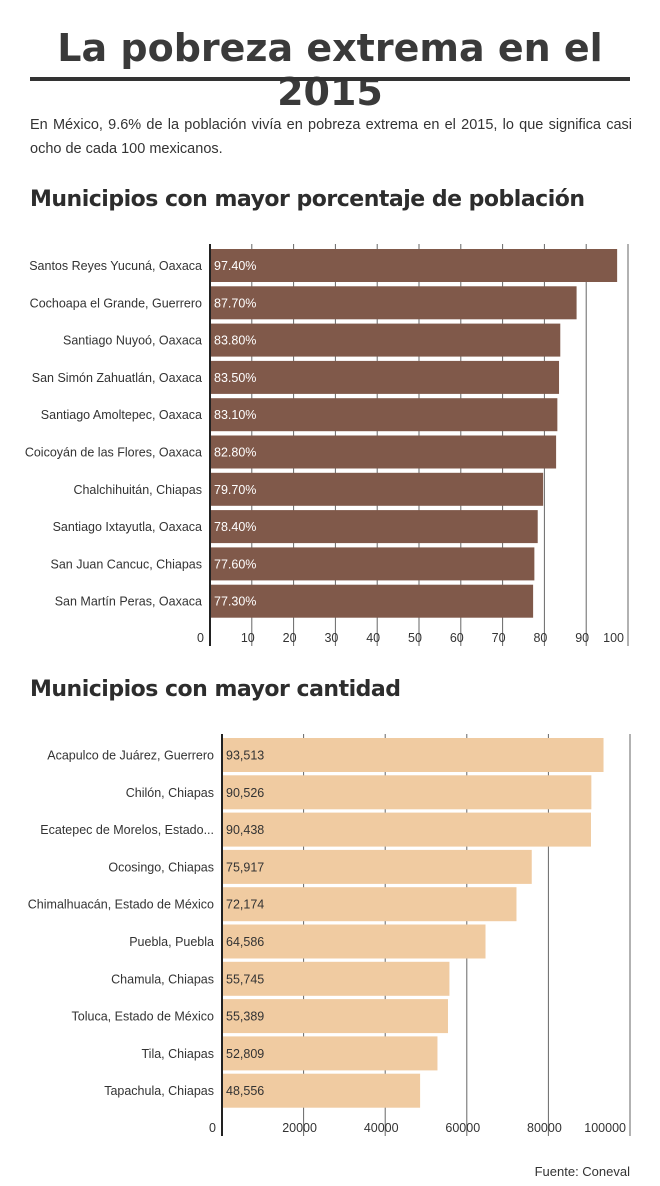  Describe the element at coordinates (235, 303) in the screenshot. I see `bar-value-label: 87.70%` at that location.